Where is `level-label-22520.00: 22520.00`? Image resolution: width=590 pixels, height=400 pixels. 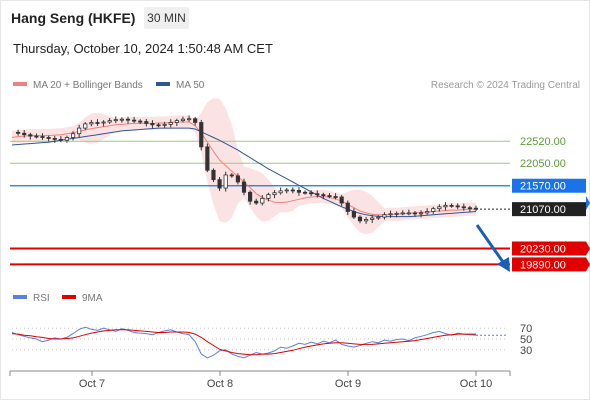
level-label-22520.00: 22520.00 is located at coordinates (543, 142).